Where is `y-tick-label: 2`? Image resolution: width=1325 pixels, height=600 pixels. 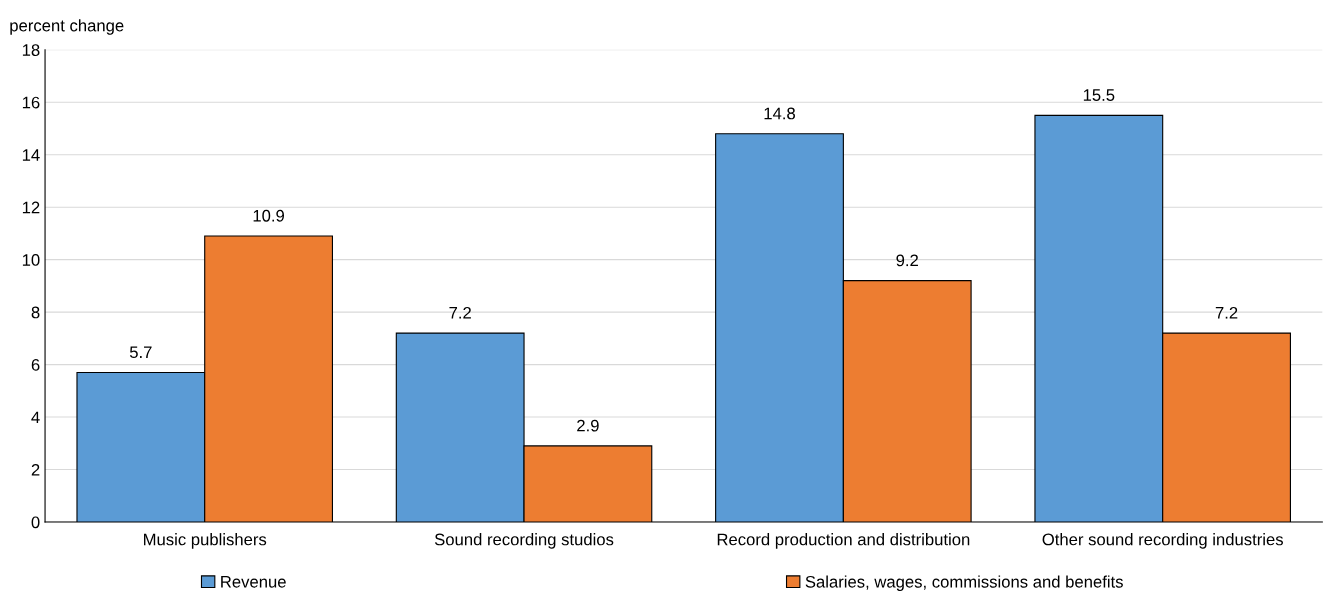 y-tick-label: 2 is located at coordinates (35, 469).